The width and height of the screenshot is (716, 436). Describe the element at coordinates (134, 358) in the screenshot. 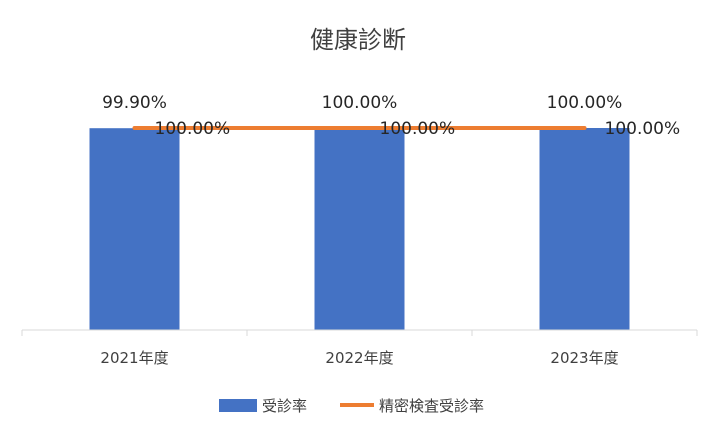

I see `x-tick-label: 2021年度` at that location.